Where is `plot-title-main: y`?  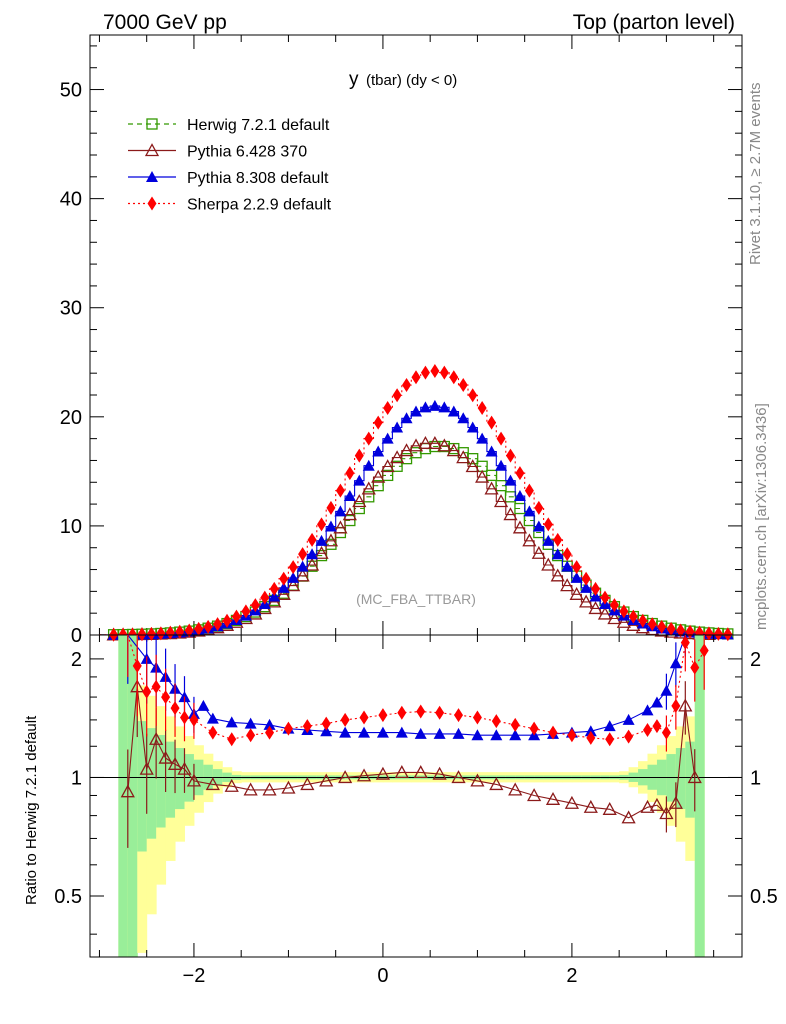 plot-title-main: y is located at coordinates (354, 79).